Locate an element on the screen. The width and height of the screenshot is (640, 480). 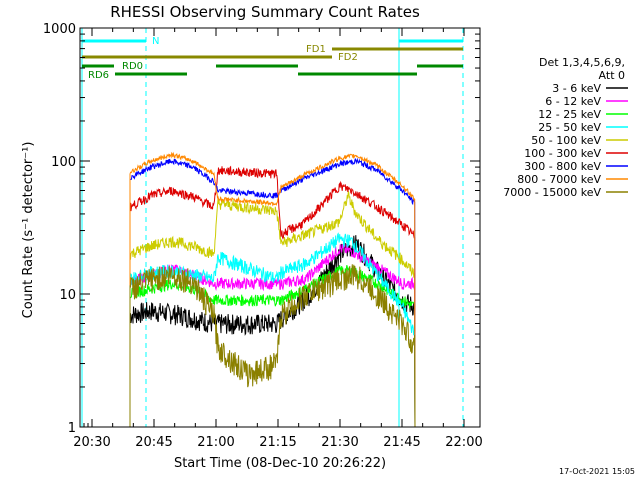
legend-entry-label: 7000 - 15000 keV is located at coordinates (552, 192).